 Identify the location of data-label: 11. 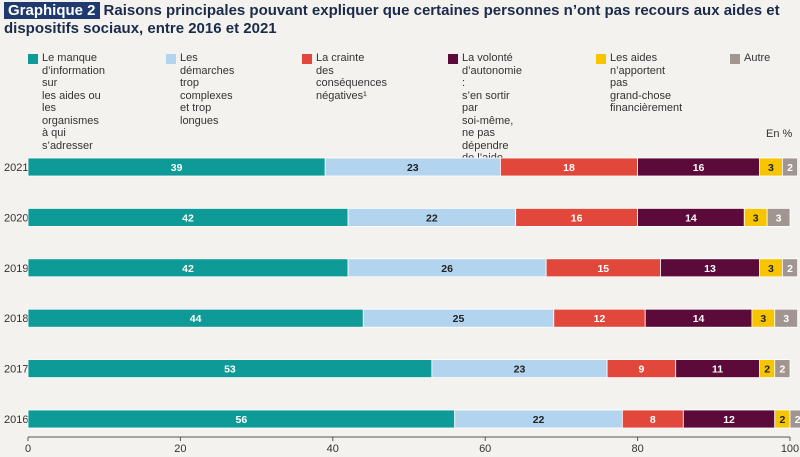
(717, 370).